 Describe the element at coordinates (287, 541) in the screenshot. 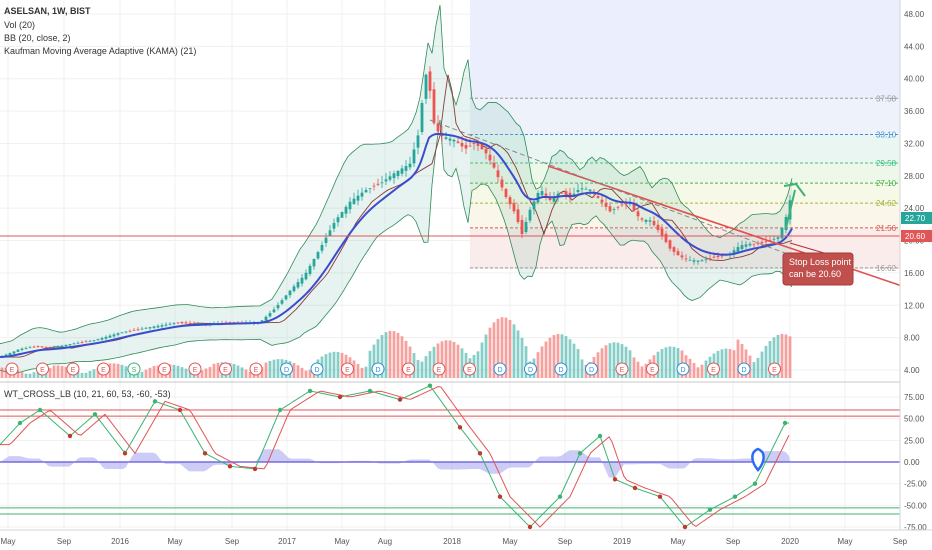

I see `time-tick-label: 2017` at that location.